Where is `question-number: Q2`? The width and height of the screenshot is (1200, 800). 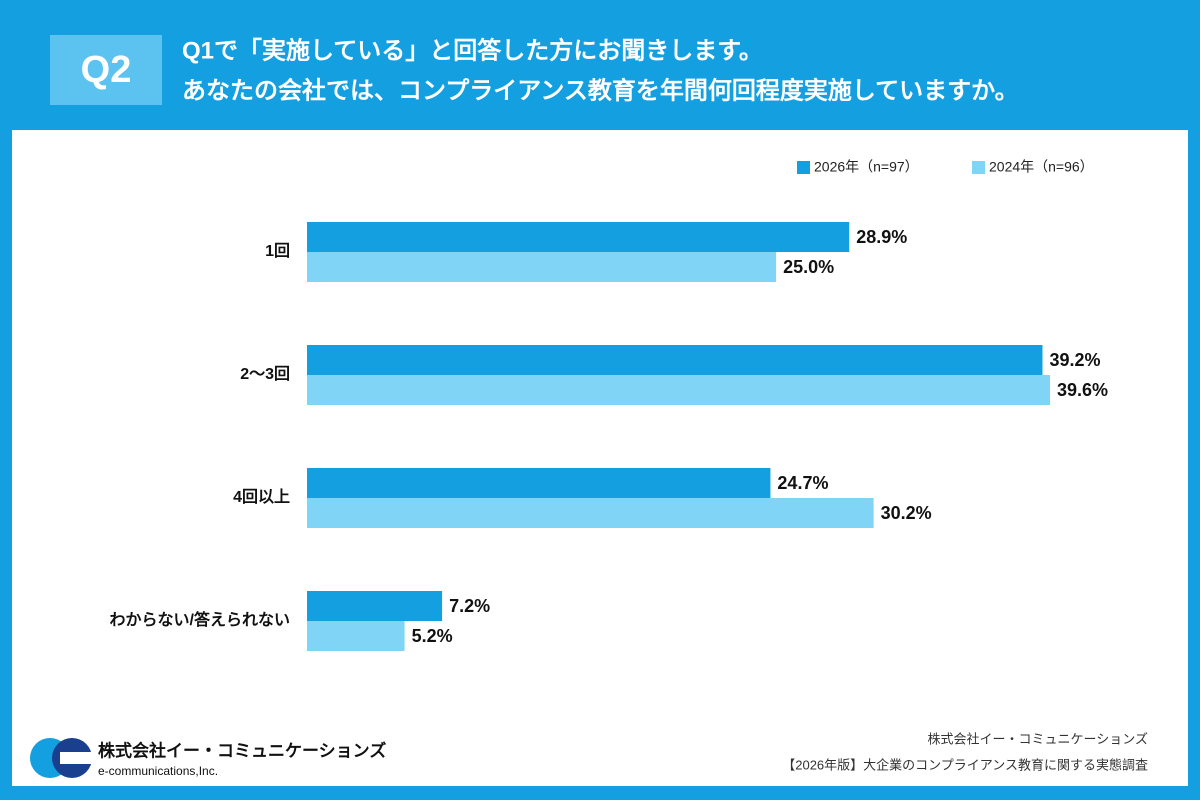 question-number: Q2 is located at coordinates (106, 70).